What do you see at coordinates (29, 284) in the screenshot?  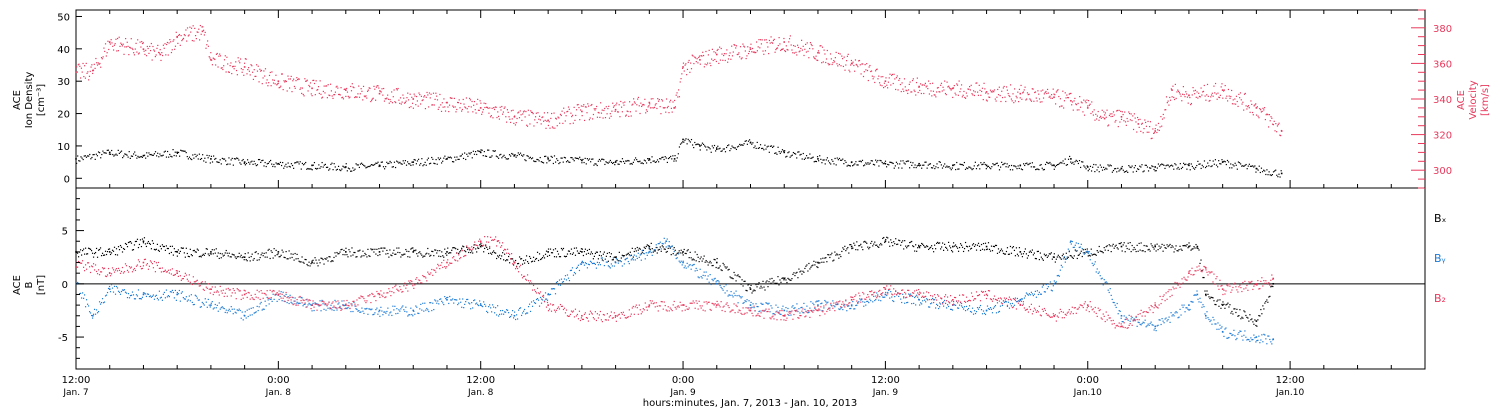 I see `bottom-left-label-line-2: B` at bounding box center [29, 284].